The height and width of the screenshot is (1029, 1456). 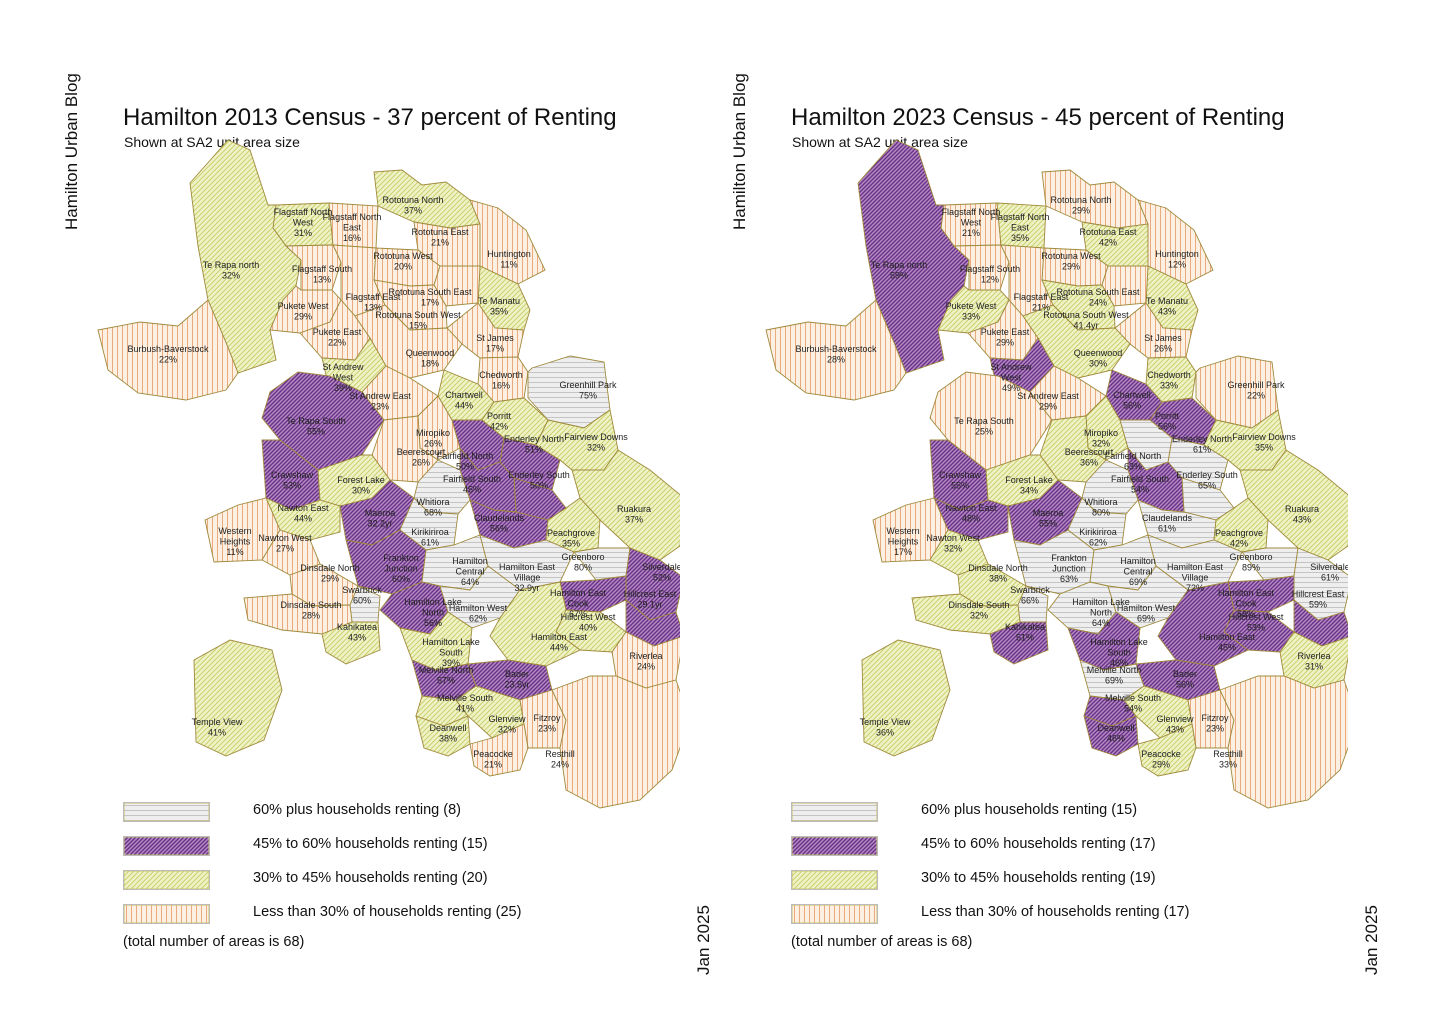 I want to click on area-label: Enderley South 50%, so click(x=539, y=480).